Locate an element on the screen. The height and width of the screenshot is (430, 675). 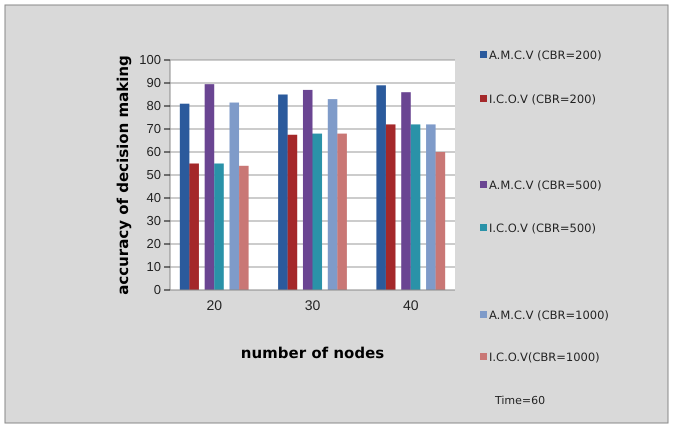
x-tick-label: 20 is located at coordinates (214, 304).